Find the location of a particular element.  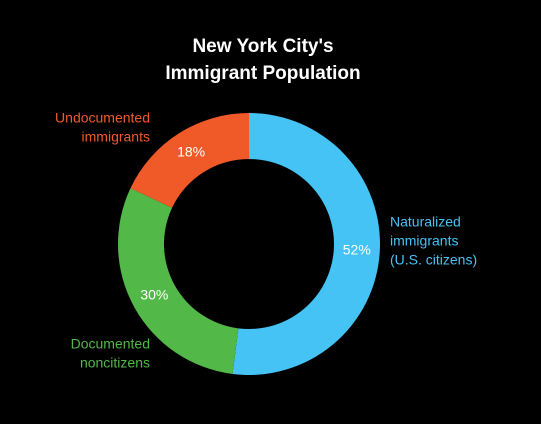

value-label: 18% is located at coordinates (191, 152).